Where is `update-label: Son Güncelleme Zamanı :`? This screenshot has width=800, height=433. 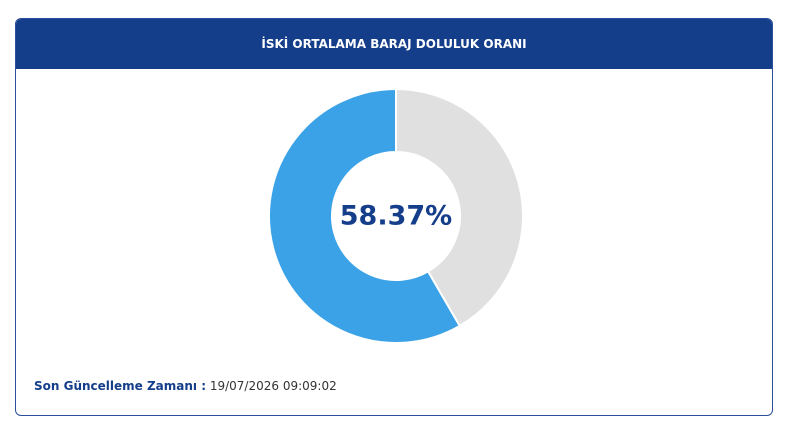 update-label: Son Güncelleme Zamanı : is located at coordinates (120, 386).